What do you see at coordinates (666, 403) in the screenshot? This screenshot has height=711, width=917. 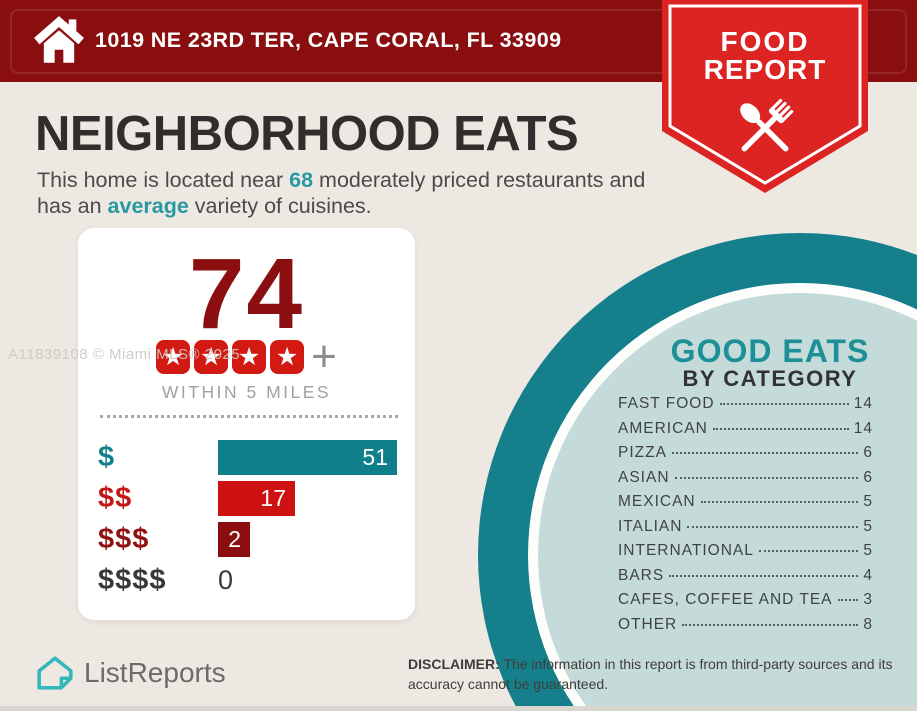 I see `category-label: FAST FOOD` at bounding box center [666, 403].